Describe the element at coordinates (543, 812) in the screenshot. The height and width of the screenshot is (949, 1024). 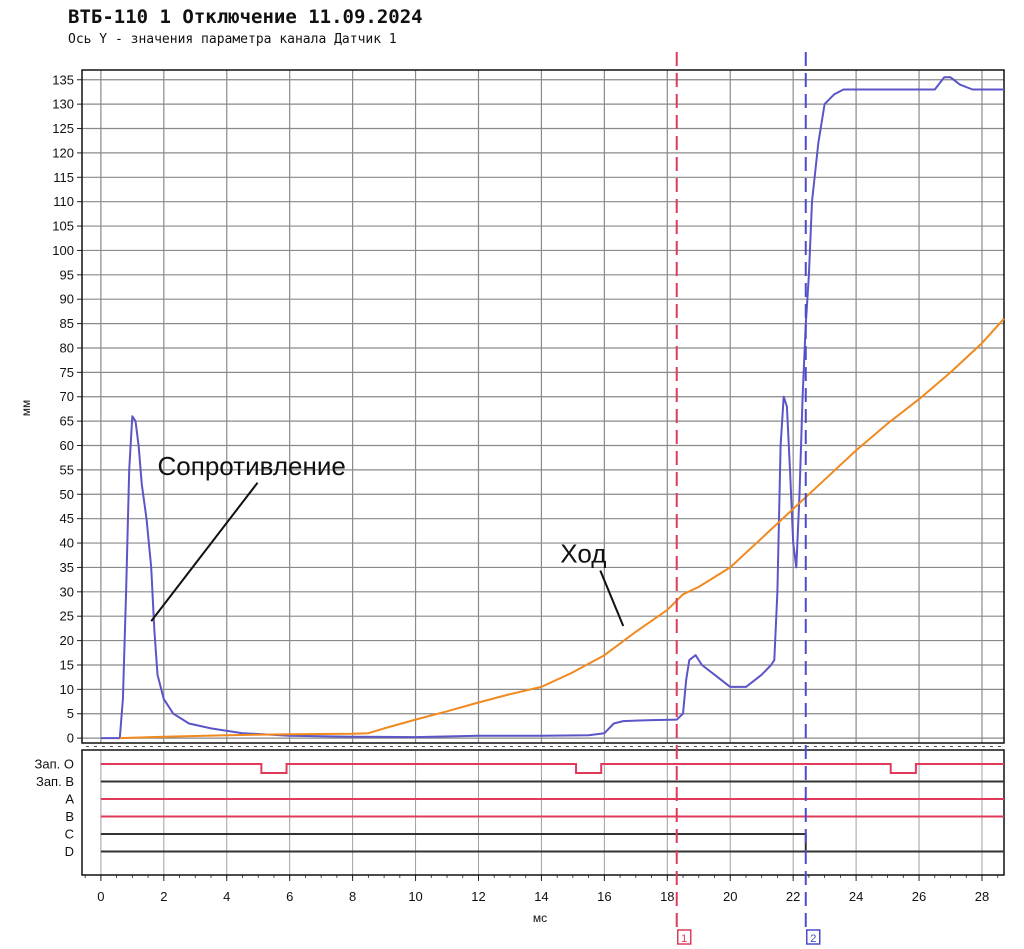
I see `digital-plot-frame` at that location.